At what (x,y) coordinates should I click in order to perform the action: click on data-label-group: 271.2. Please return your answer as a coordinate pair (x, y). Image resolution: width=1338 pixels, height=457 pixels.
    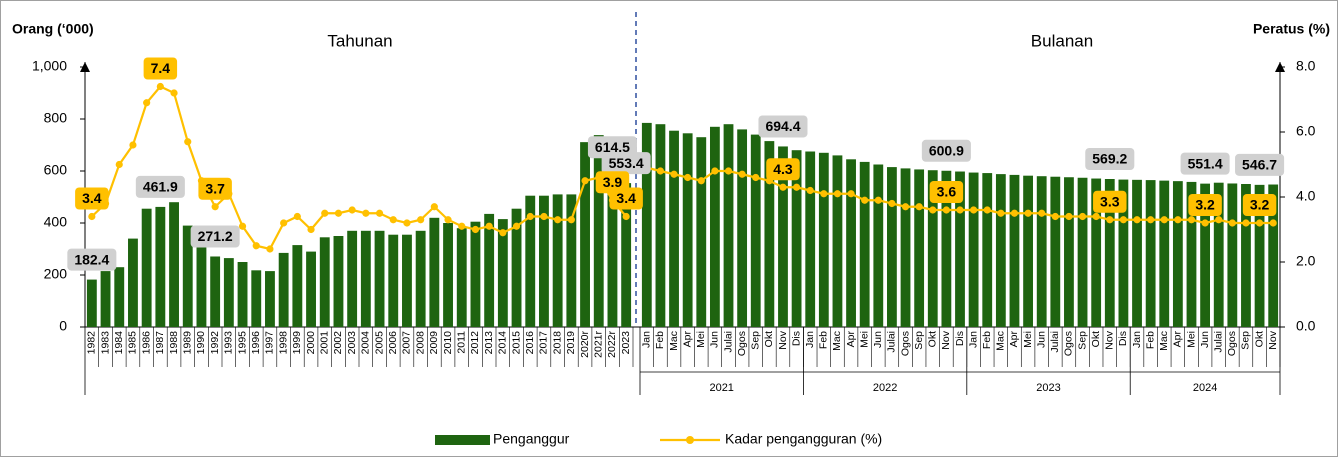
    Looking at the image, I should click on (215, 236).